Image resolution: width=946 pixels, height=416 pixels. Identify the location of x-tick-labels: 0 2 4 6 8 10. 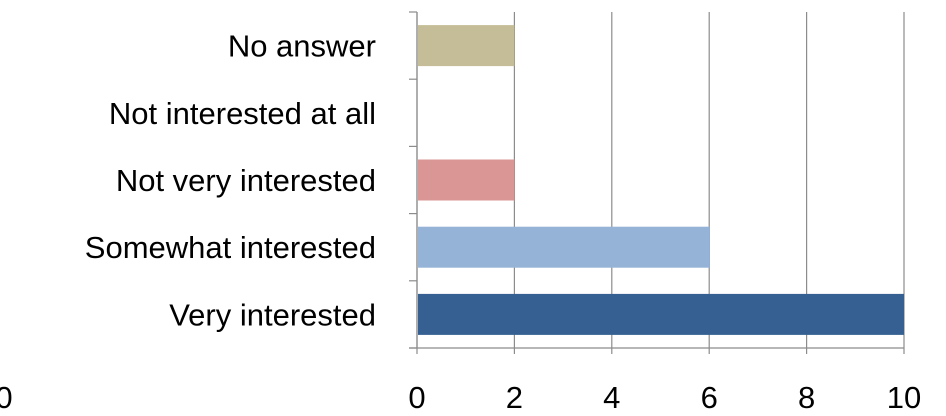
(664, 397).